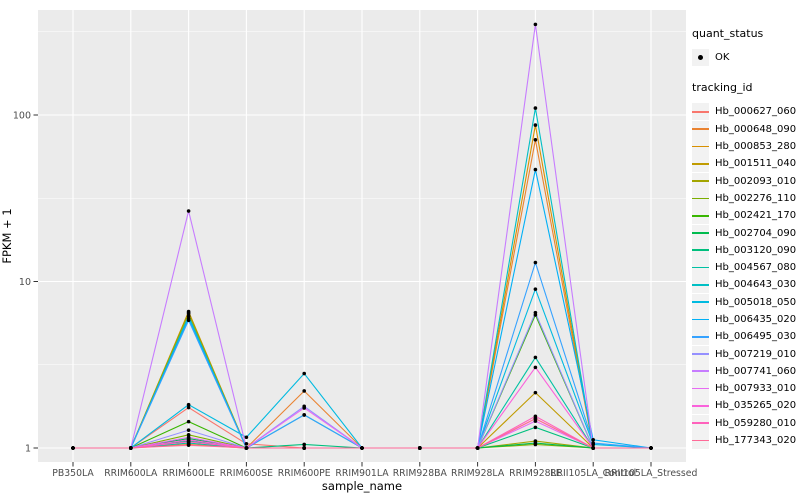  Describe the element at coordinates (756, 164) in the screenshot. I see `legend-item-label: Hb_001511_040` at that location.